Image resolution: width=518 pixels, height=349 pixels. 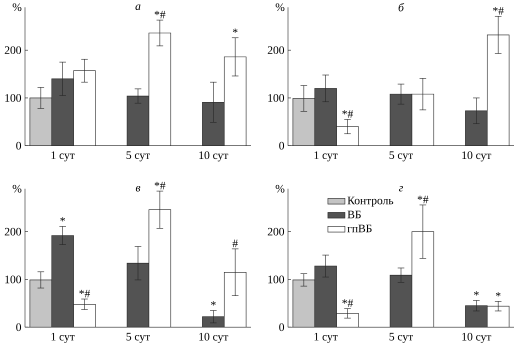 I want to click on data-label: #, so click(x=235, y=244).